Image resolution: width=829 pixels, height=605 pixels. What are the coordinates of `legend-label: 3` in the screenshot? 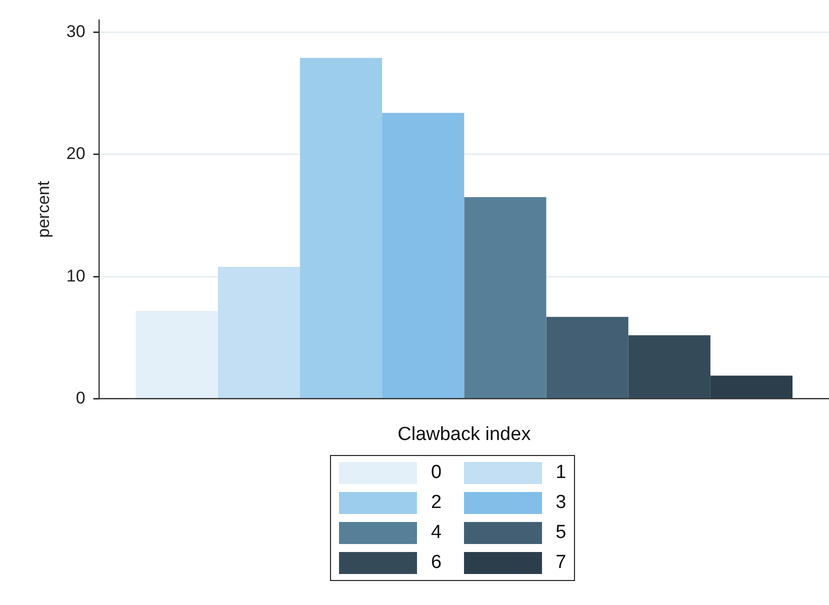 It's located at (561, 503).